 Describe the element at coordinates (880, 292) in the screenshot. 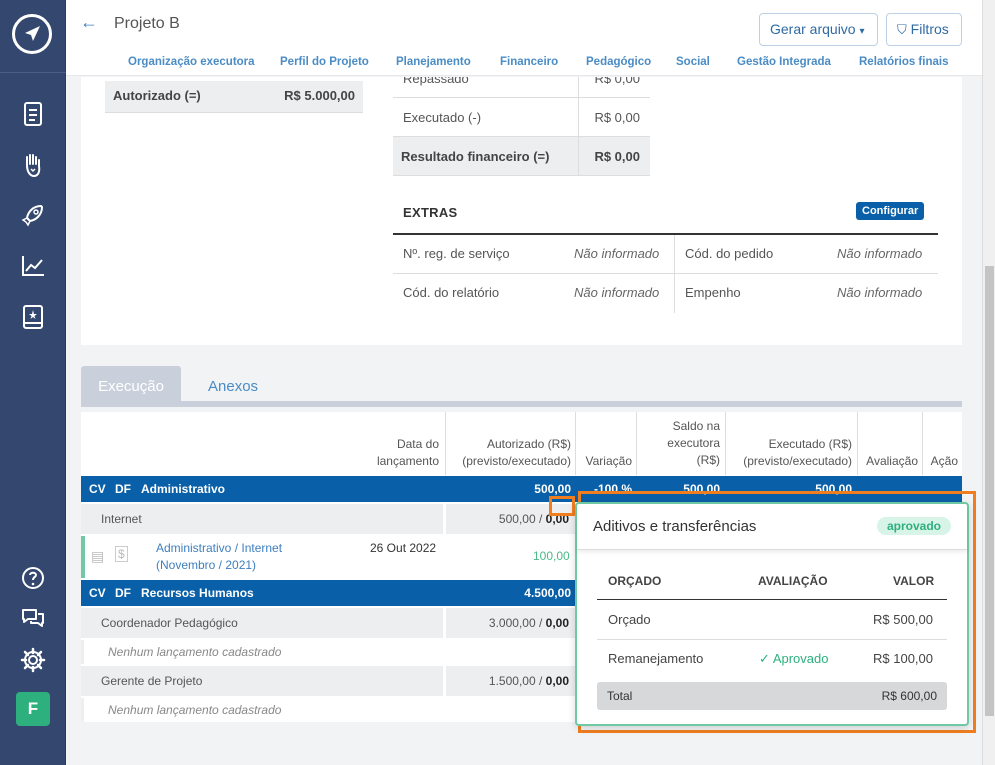

I see `empenho-value: Não informado` at that location.